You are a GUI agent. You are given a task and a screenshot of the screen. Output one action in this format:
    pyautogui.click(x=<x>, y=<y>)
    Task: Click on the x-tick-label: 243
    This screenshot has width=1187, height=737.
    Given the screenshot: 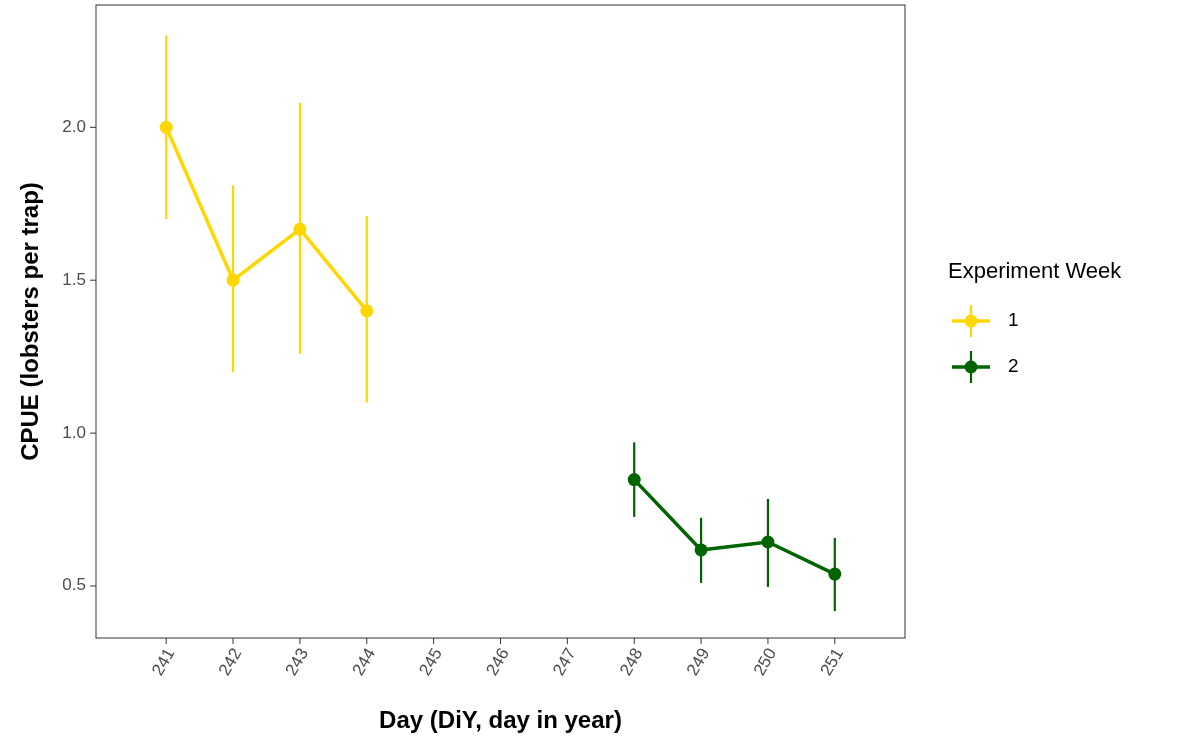 What is the action you would take?
    pyautogui.click(x=297, y=661)
    